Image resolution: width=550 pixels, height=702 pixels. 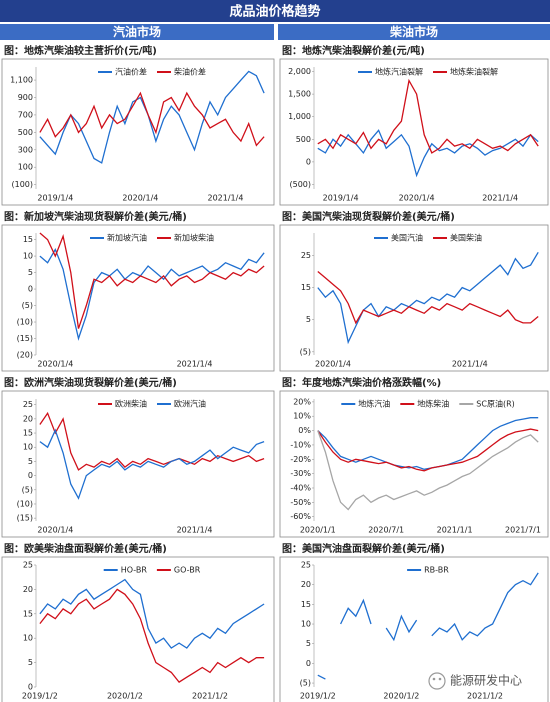 I want to click on legend-label: RB-BR, so click(x=436, y=570).